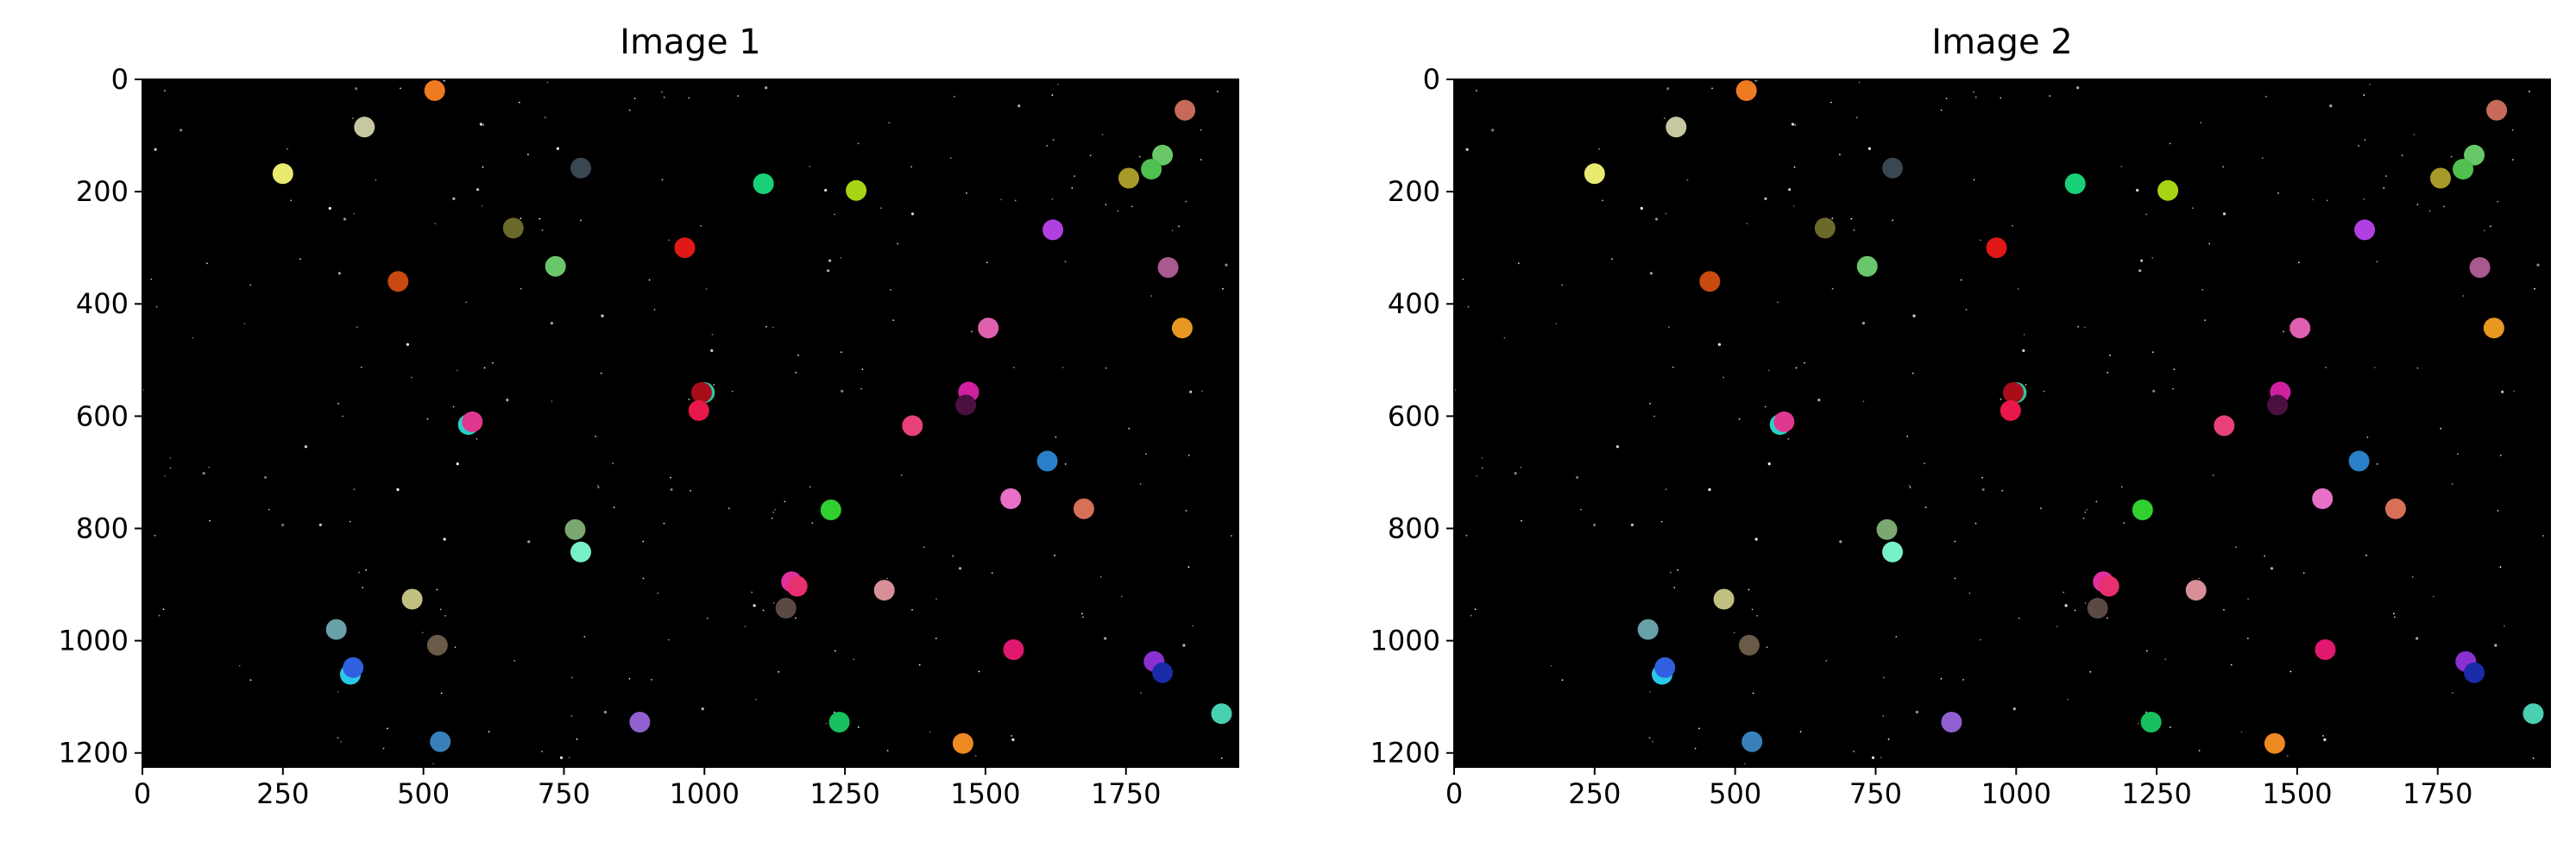  What do you see at coordinates (142, 793) in the screenshot?
I see `x-tick-label: 0` at bounding box center [142, 793].